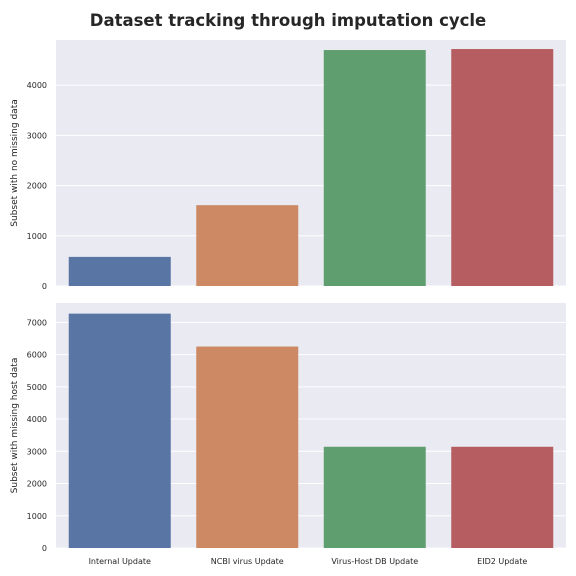  Describe the element at coordinates (15, 162) in the screenshot. I see `y-axis-label: Subset with no missing data` at that location.